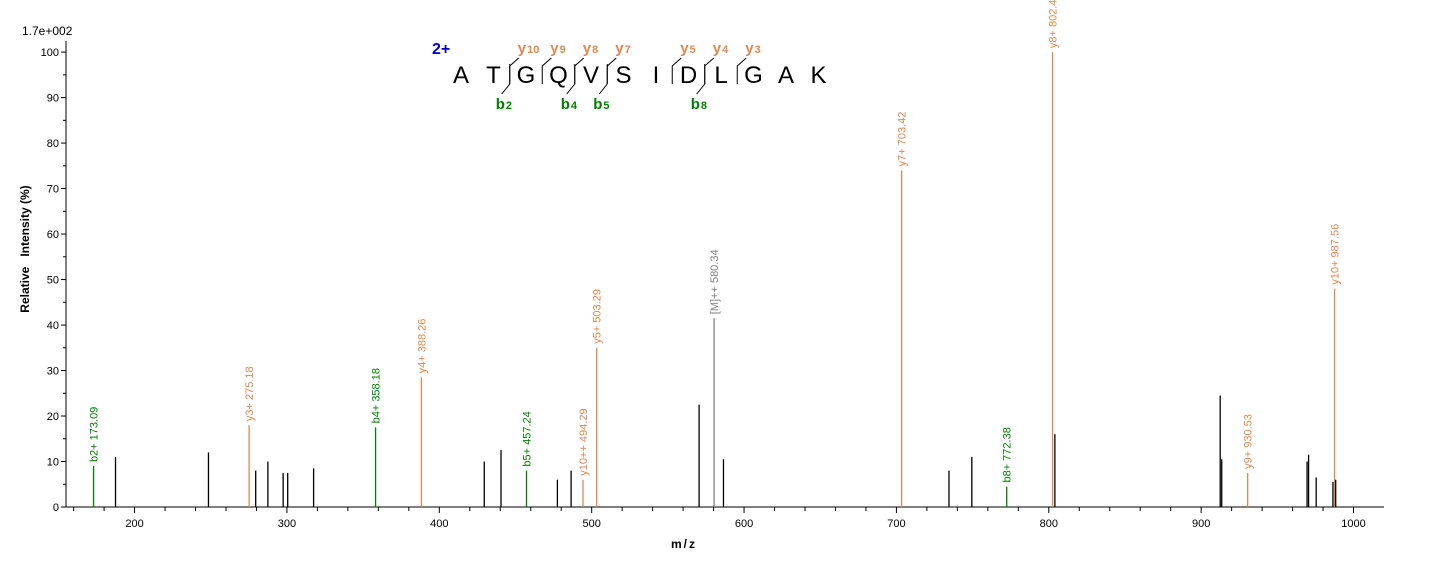  Describe the element at coordinates (56, 508) in the screenshot. I see `y-tick-label: 0` at that location.